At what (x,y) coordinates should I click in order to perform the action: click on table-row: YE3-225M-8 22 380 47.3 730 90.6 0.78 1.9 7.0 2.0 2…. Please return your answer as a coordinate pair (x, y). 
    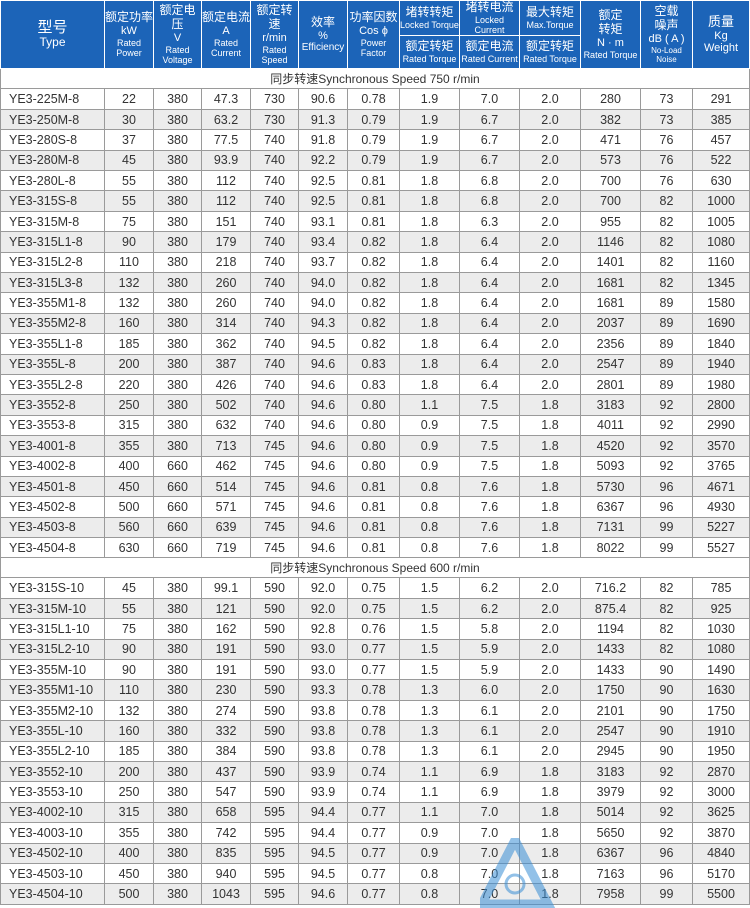
    Looking at the image, I should click on (375, 99).